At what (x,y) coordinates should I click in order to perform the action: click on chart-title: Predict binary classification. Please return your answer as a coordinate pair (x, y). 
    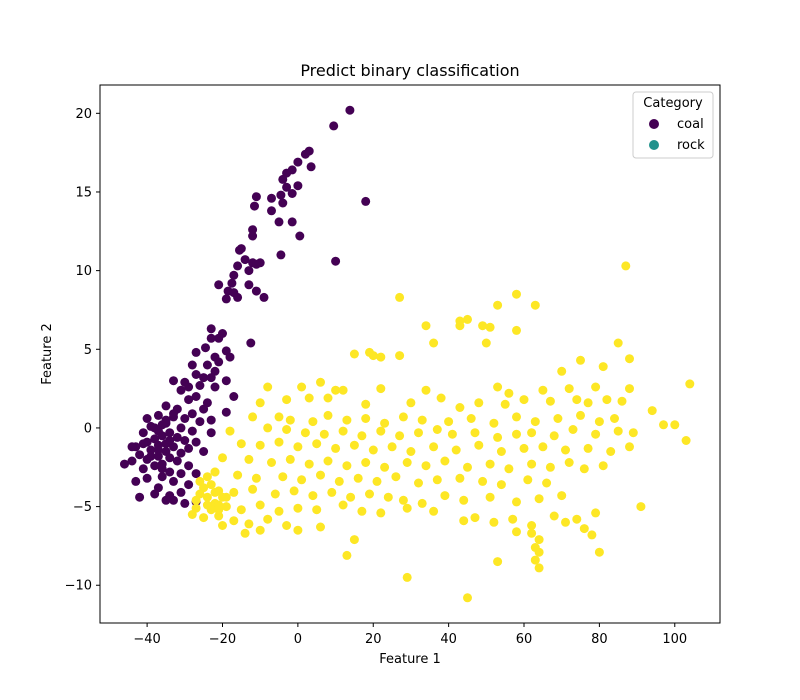
    Looking at the image, I should click on (409, 70).